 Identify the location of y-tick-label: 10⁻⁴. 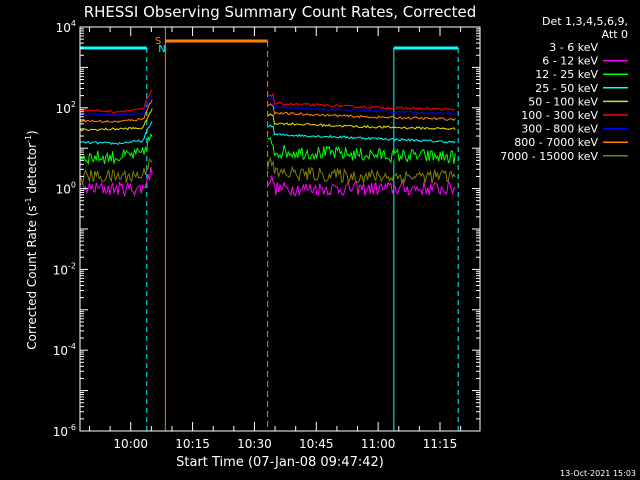
(64, 350).